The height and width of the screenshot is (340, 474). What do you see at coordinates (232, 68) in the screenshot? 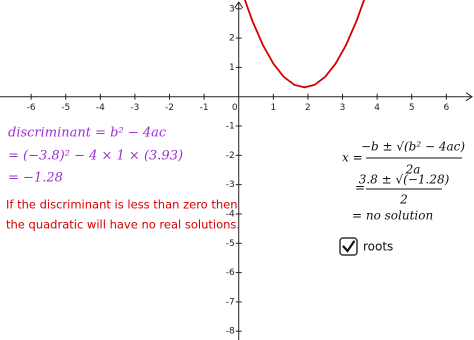
I see `y-tick-label: 1` at bounding box center [232, 68].